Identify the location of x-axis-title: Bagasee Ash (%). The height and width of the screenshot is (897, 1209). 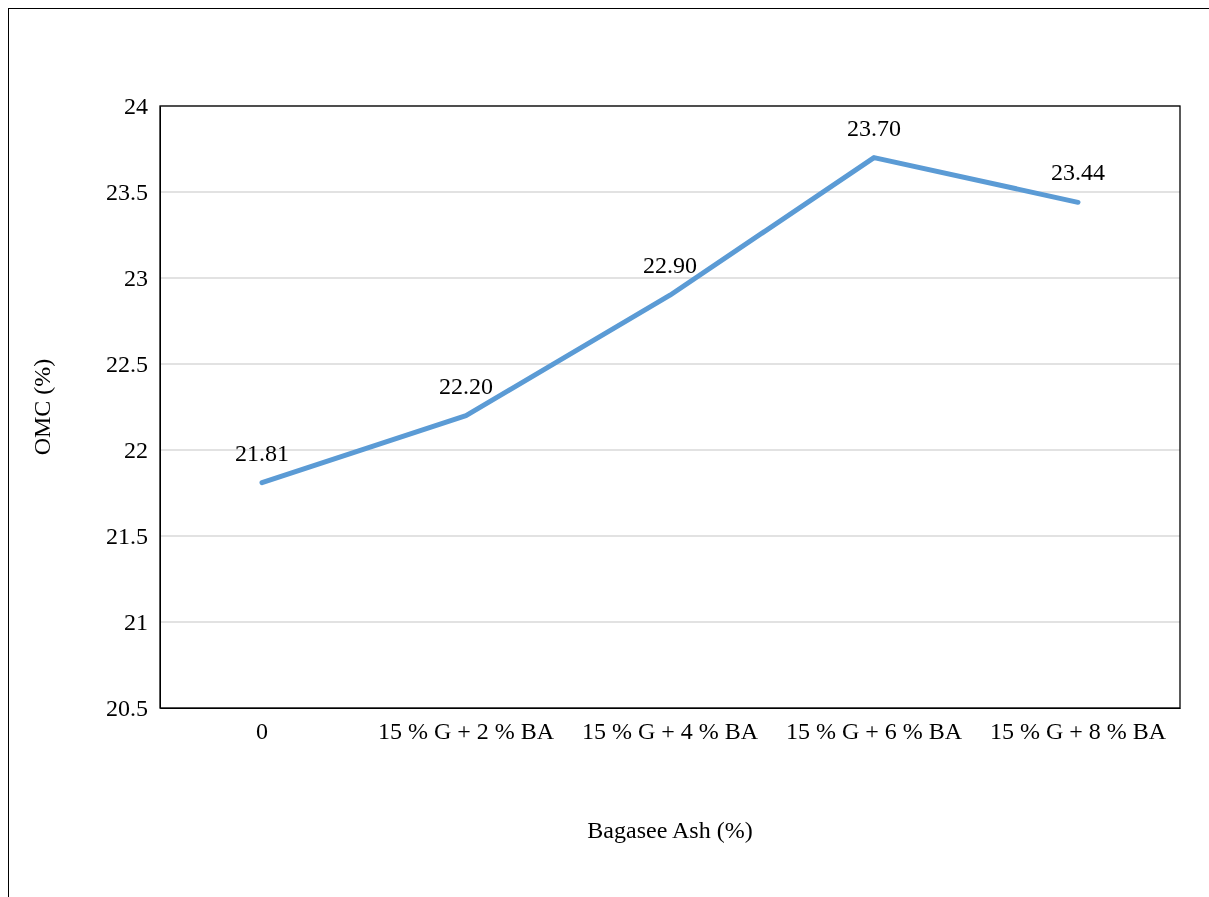
(670, 830).